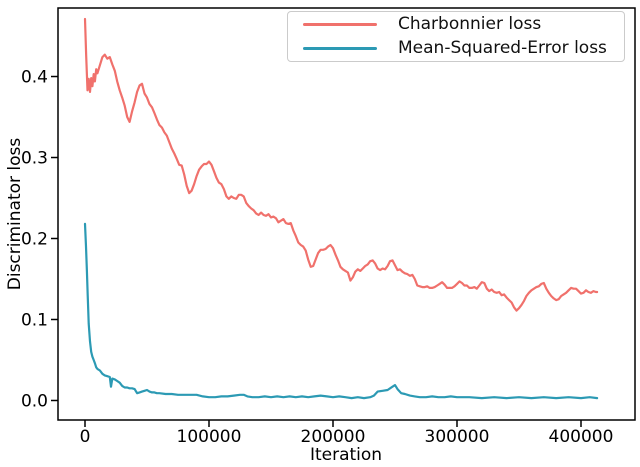  What do you see at coordinates (34, 78) in the screenshot?
I see `y-tick-label: 0.4` at bounding box center [34, 78].